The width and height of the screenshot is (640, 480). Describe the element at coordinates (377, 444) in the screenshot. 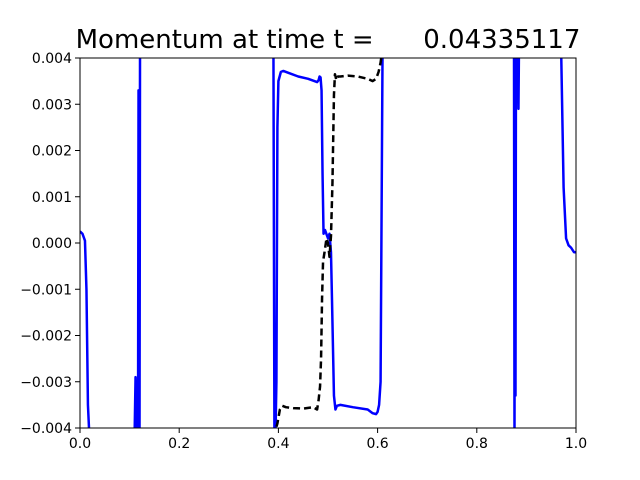

I see `x-tick-label: 0.6` at that location.